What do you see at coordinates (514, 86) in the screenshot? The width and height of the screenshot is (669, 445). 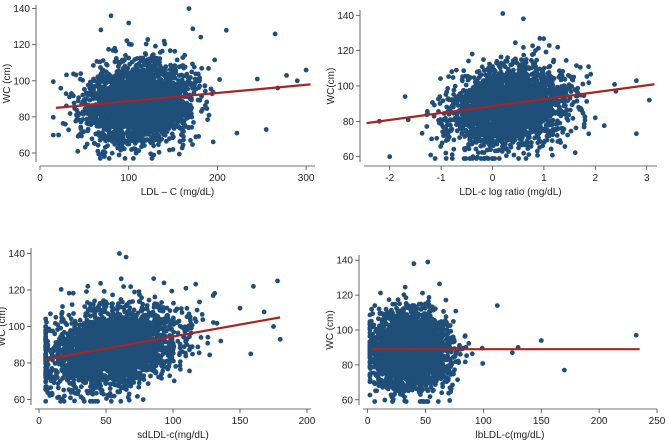 I see `scatter-points` at bounding box center [514, 86].